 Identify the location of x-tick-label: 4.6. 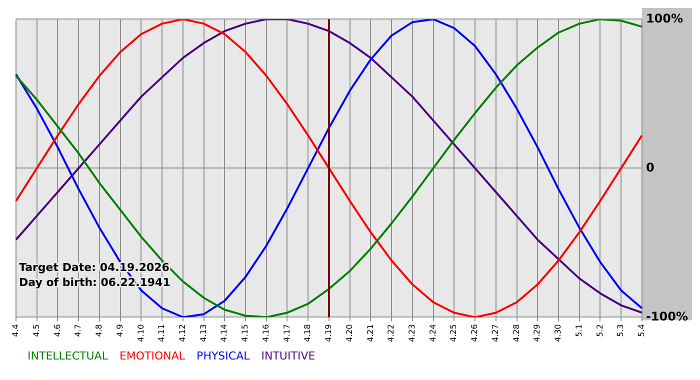
(57, 330).